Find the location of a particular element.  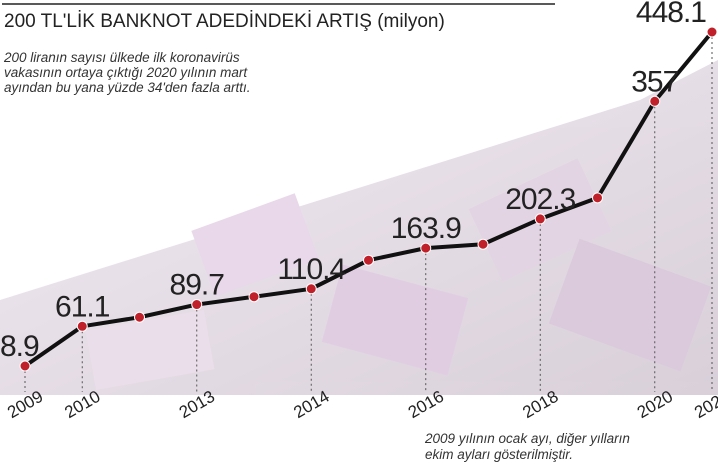

value-label: 448.1 is located at coordinates (671, 14).